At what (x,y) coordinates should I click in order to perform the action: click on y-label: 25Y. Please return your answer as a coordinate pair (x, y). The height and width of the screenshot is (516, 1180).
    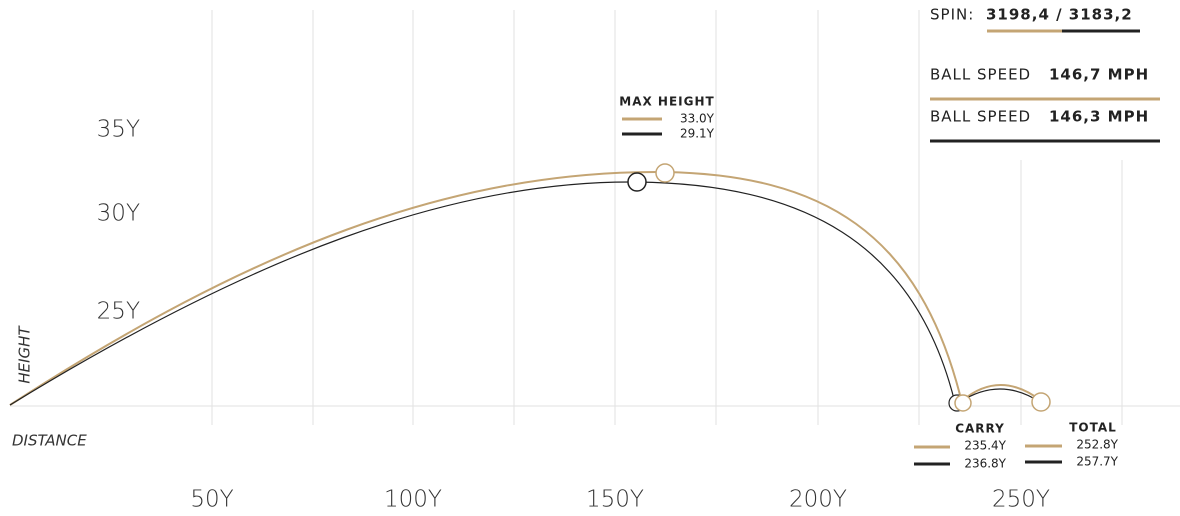
    Looking at the image, I should click on (118, 312).